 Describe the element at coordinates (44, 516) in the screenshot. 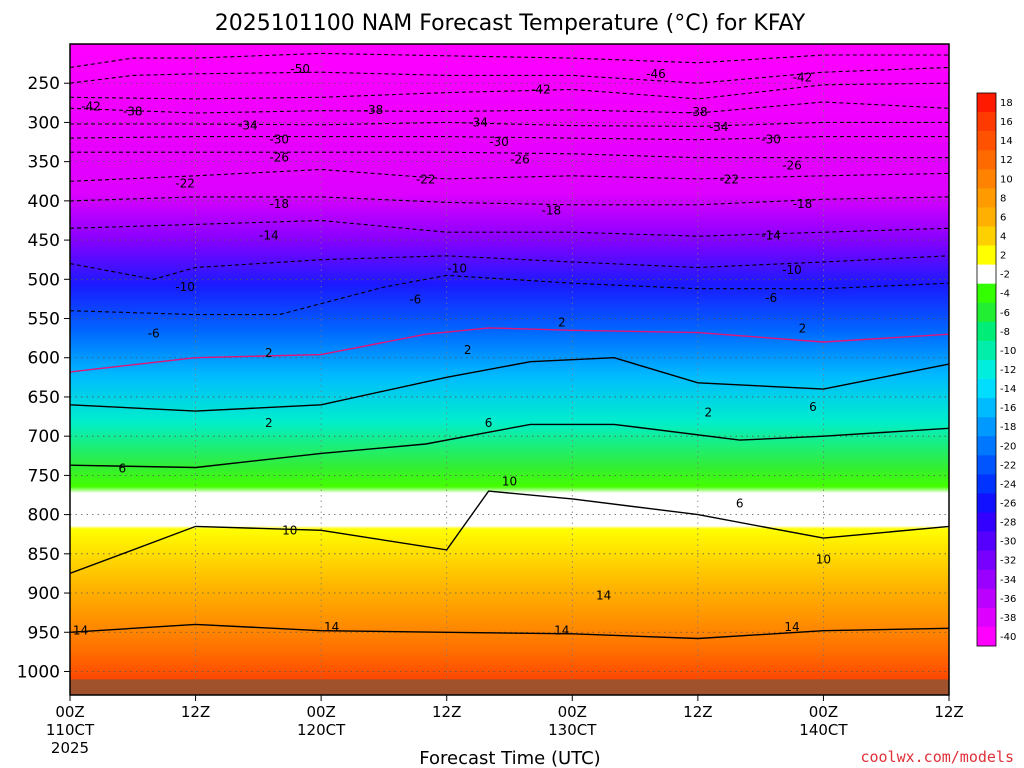

I see `y-tick-label: 800` at that location.